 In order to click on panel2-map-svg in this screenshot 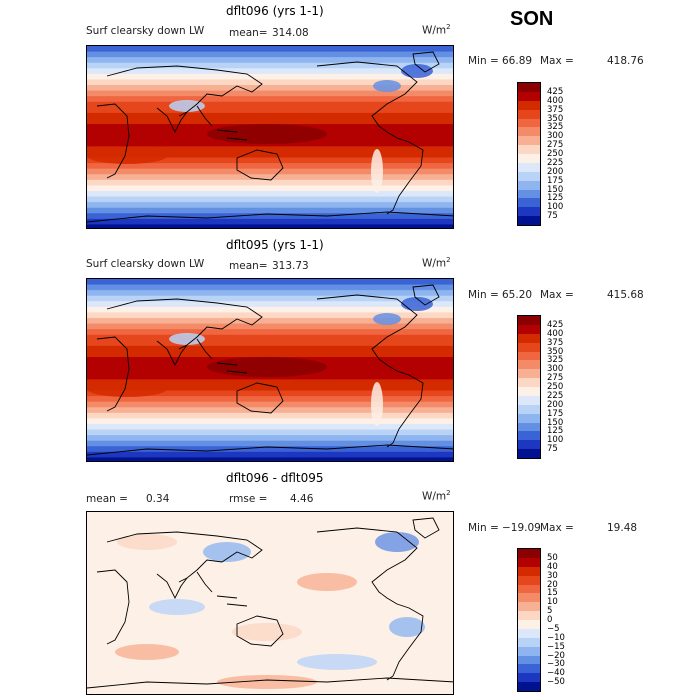, I will do `click(270, 370)`.